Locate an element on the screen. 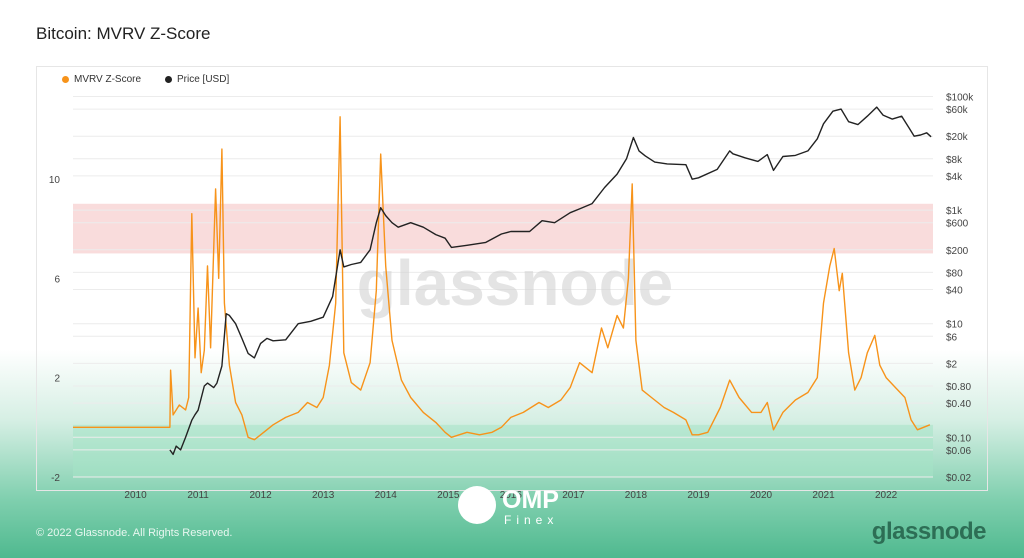  right-tick-label: $80 is located at coordinates (954, 273).